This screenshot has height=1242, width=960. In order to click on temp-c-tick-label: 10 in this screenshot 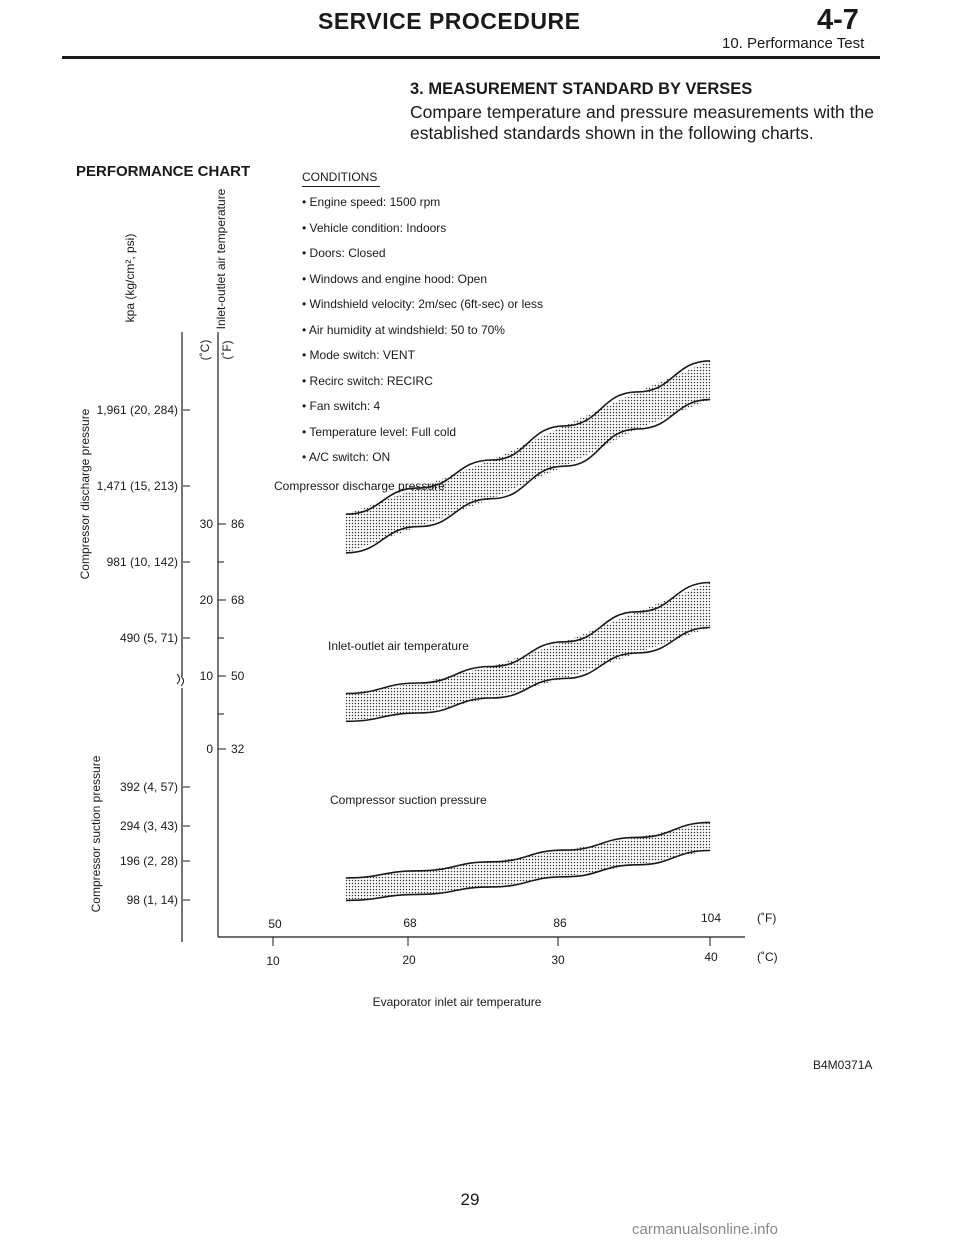, I will do `click(207, 676)`.